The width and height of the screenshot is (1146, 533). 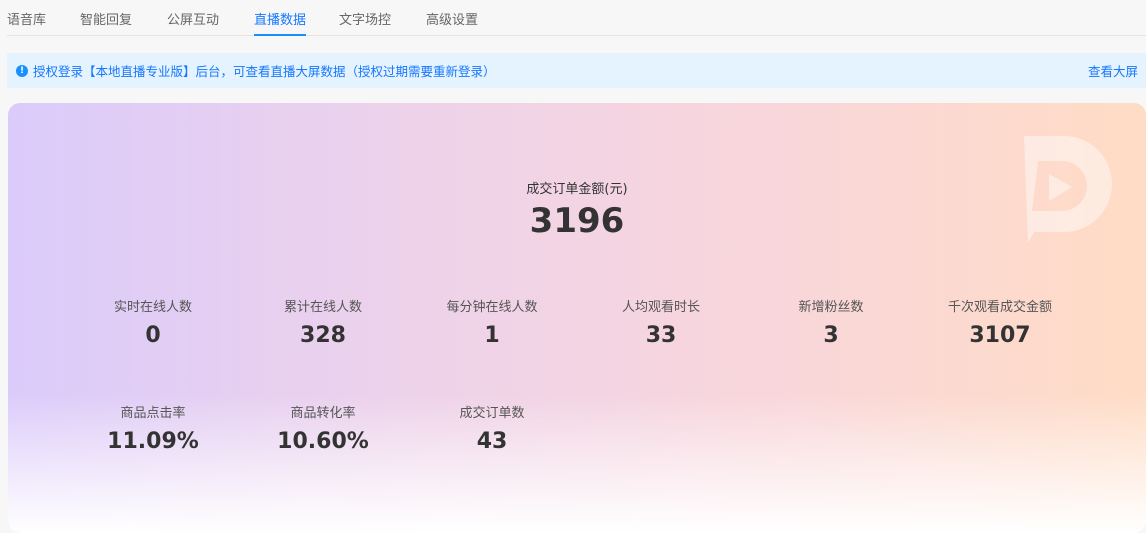 What do you see at coordinates (323, 441) in the screenshot?
I see `stat-value: 10.60%` at bounding box center [323, 441].